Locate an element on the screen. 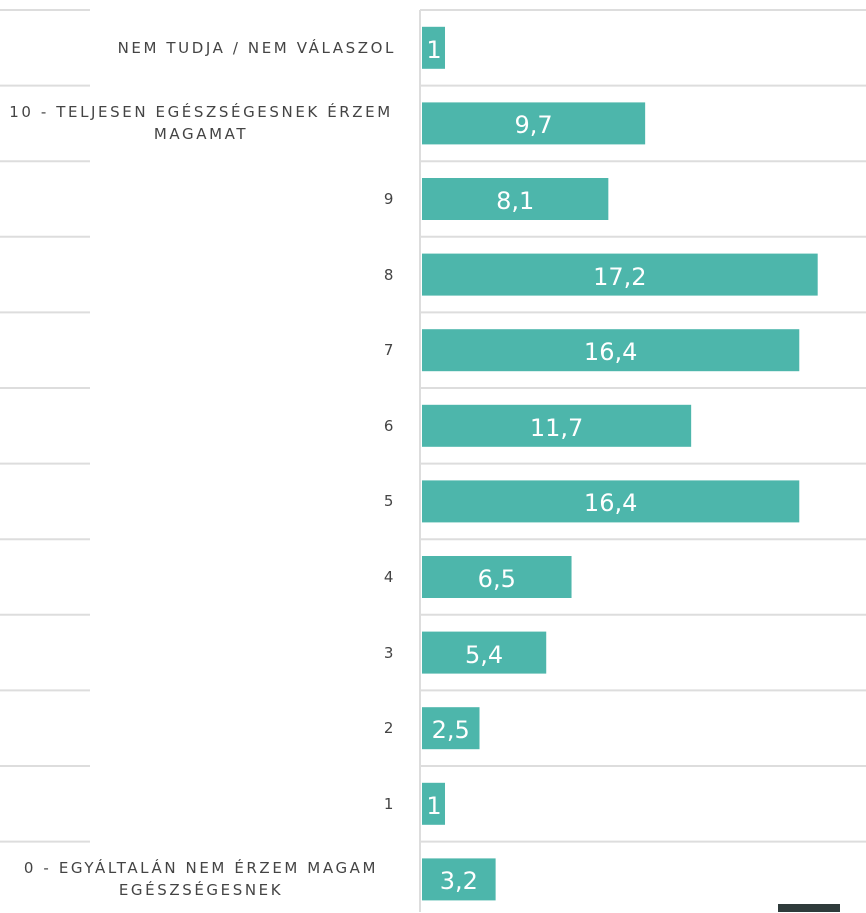  value-label: 8,1 is located at coordinates (515, 201).